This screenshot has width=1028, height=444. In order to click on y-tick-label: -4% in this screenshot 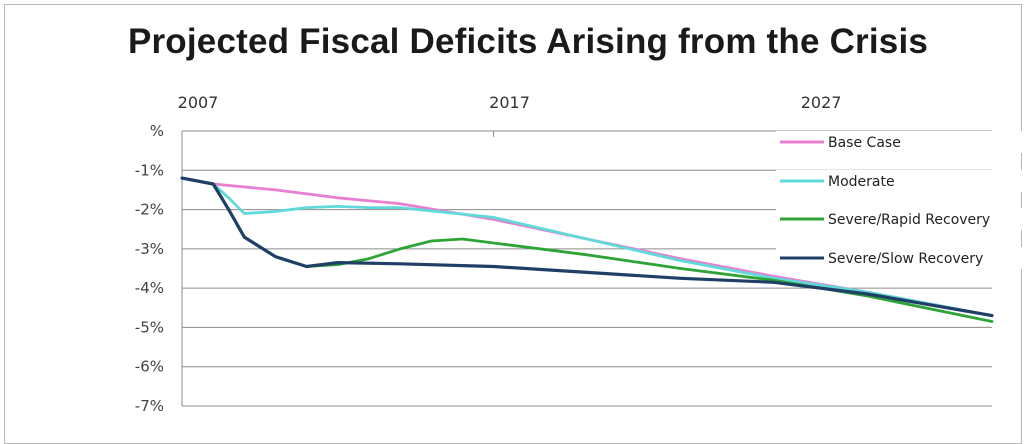, I will do `click(149, 288)`.